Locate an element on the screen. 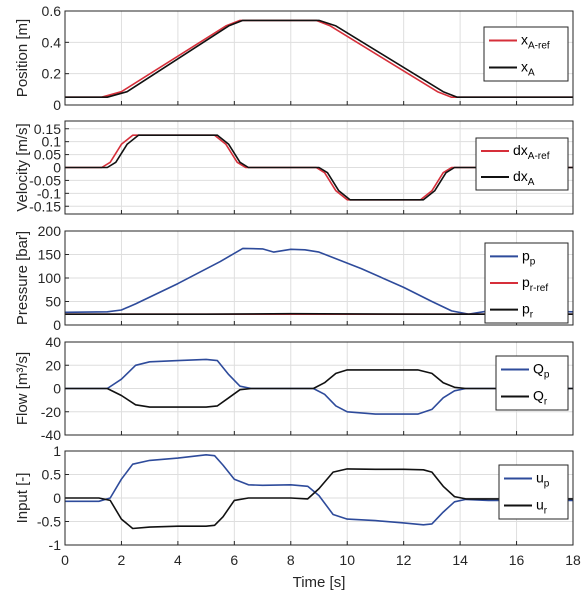  legend-entry-subscript: r-ref is located at coordinates (539, 288).